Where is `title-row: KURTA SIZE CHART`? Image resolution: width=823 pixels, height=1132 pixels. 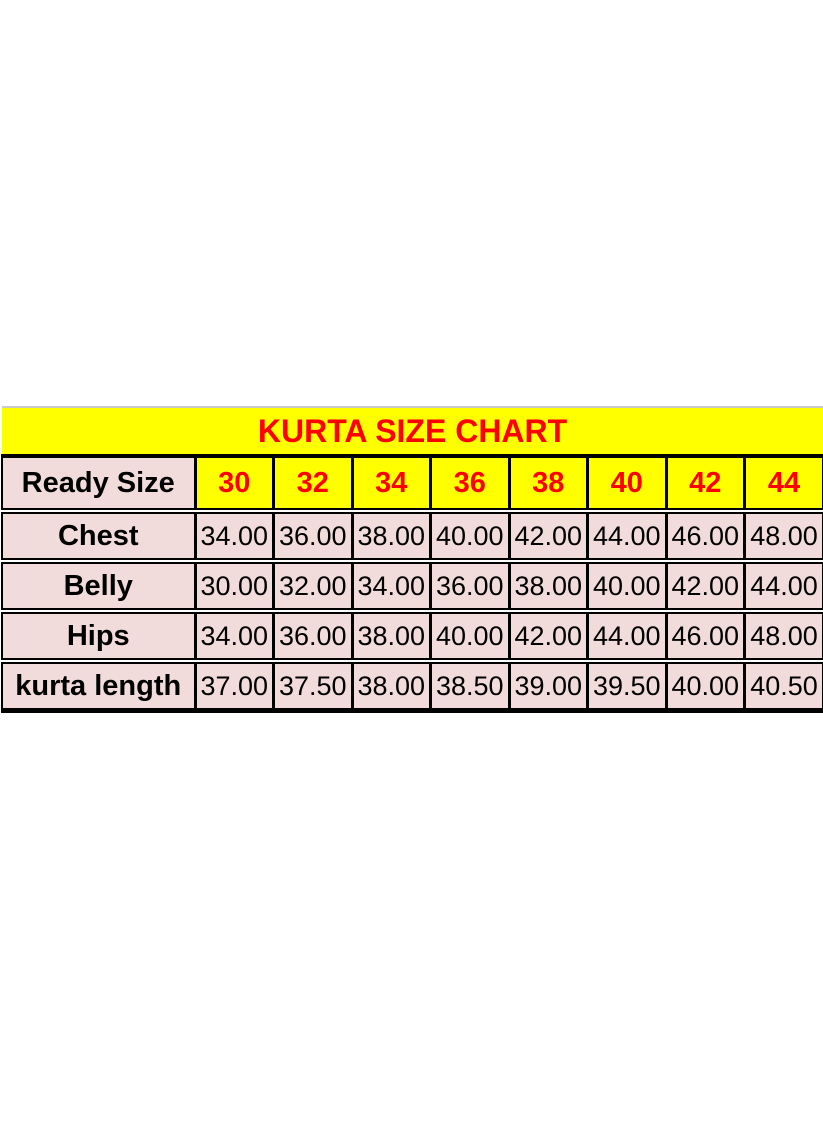 title-row: KURTA SIZE CHART is located at coordinates (412, 432).